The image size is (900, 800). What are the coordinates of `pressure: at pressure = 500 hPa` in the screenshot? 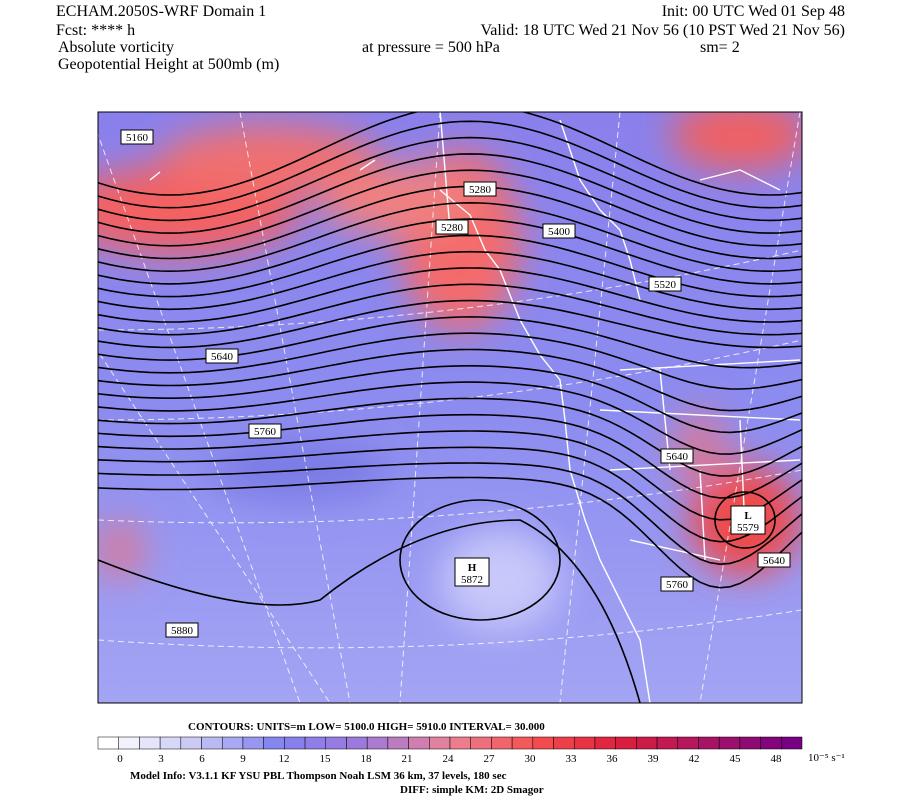 It's located at (431, 47).